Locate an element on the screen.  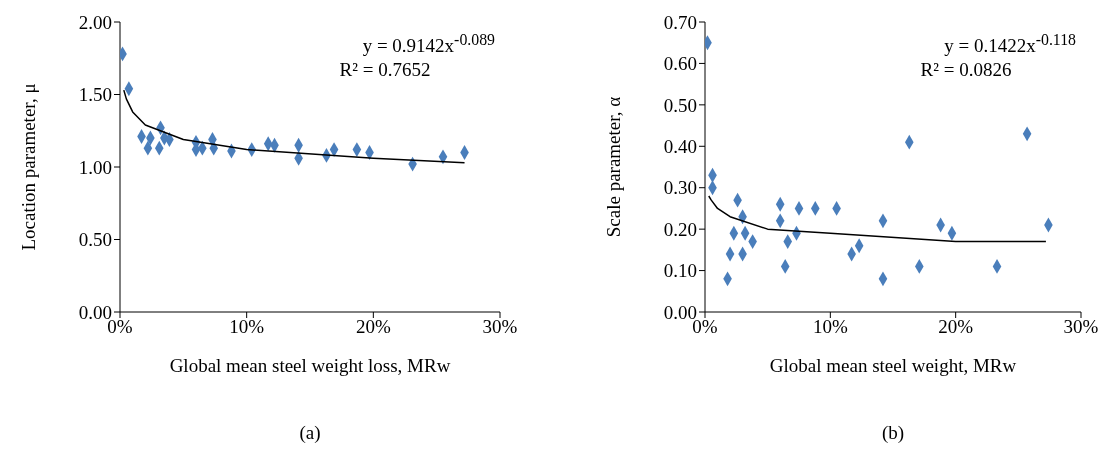
y-tick-label: 0.60 is located at coordinates (680, 64).